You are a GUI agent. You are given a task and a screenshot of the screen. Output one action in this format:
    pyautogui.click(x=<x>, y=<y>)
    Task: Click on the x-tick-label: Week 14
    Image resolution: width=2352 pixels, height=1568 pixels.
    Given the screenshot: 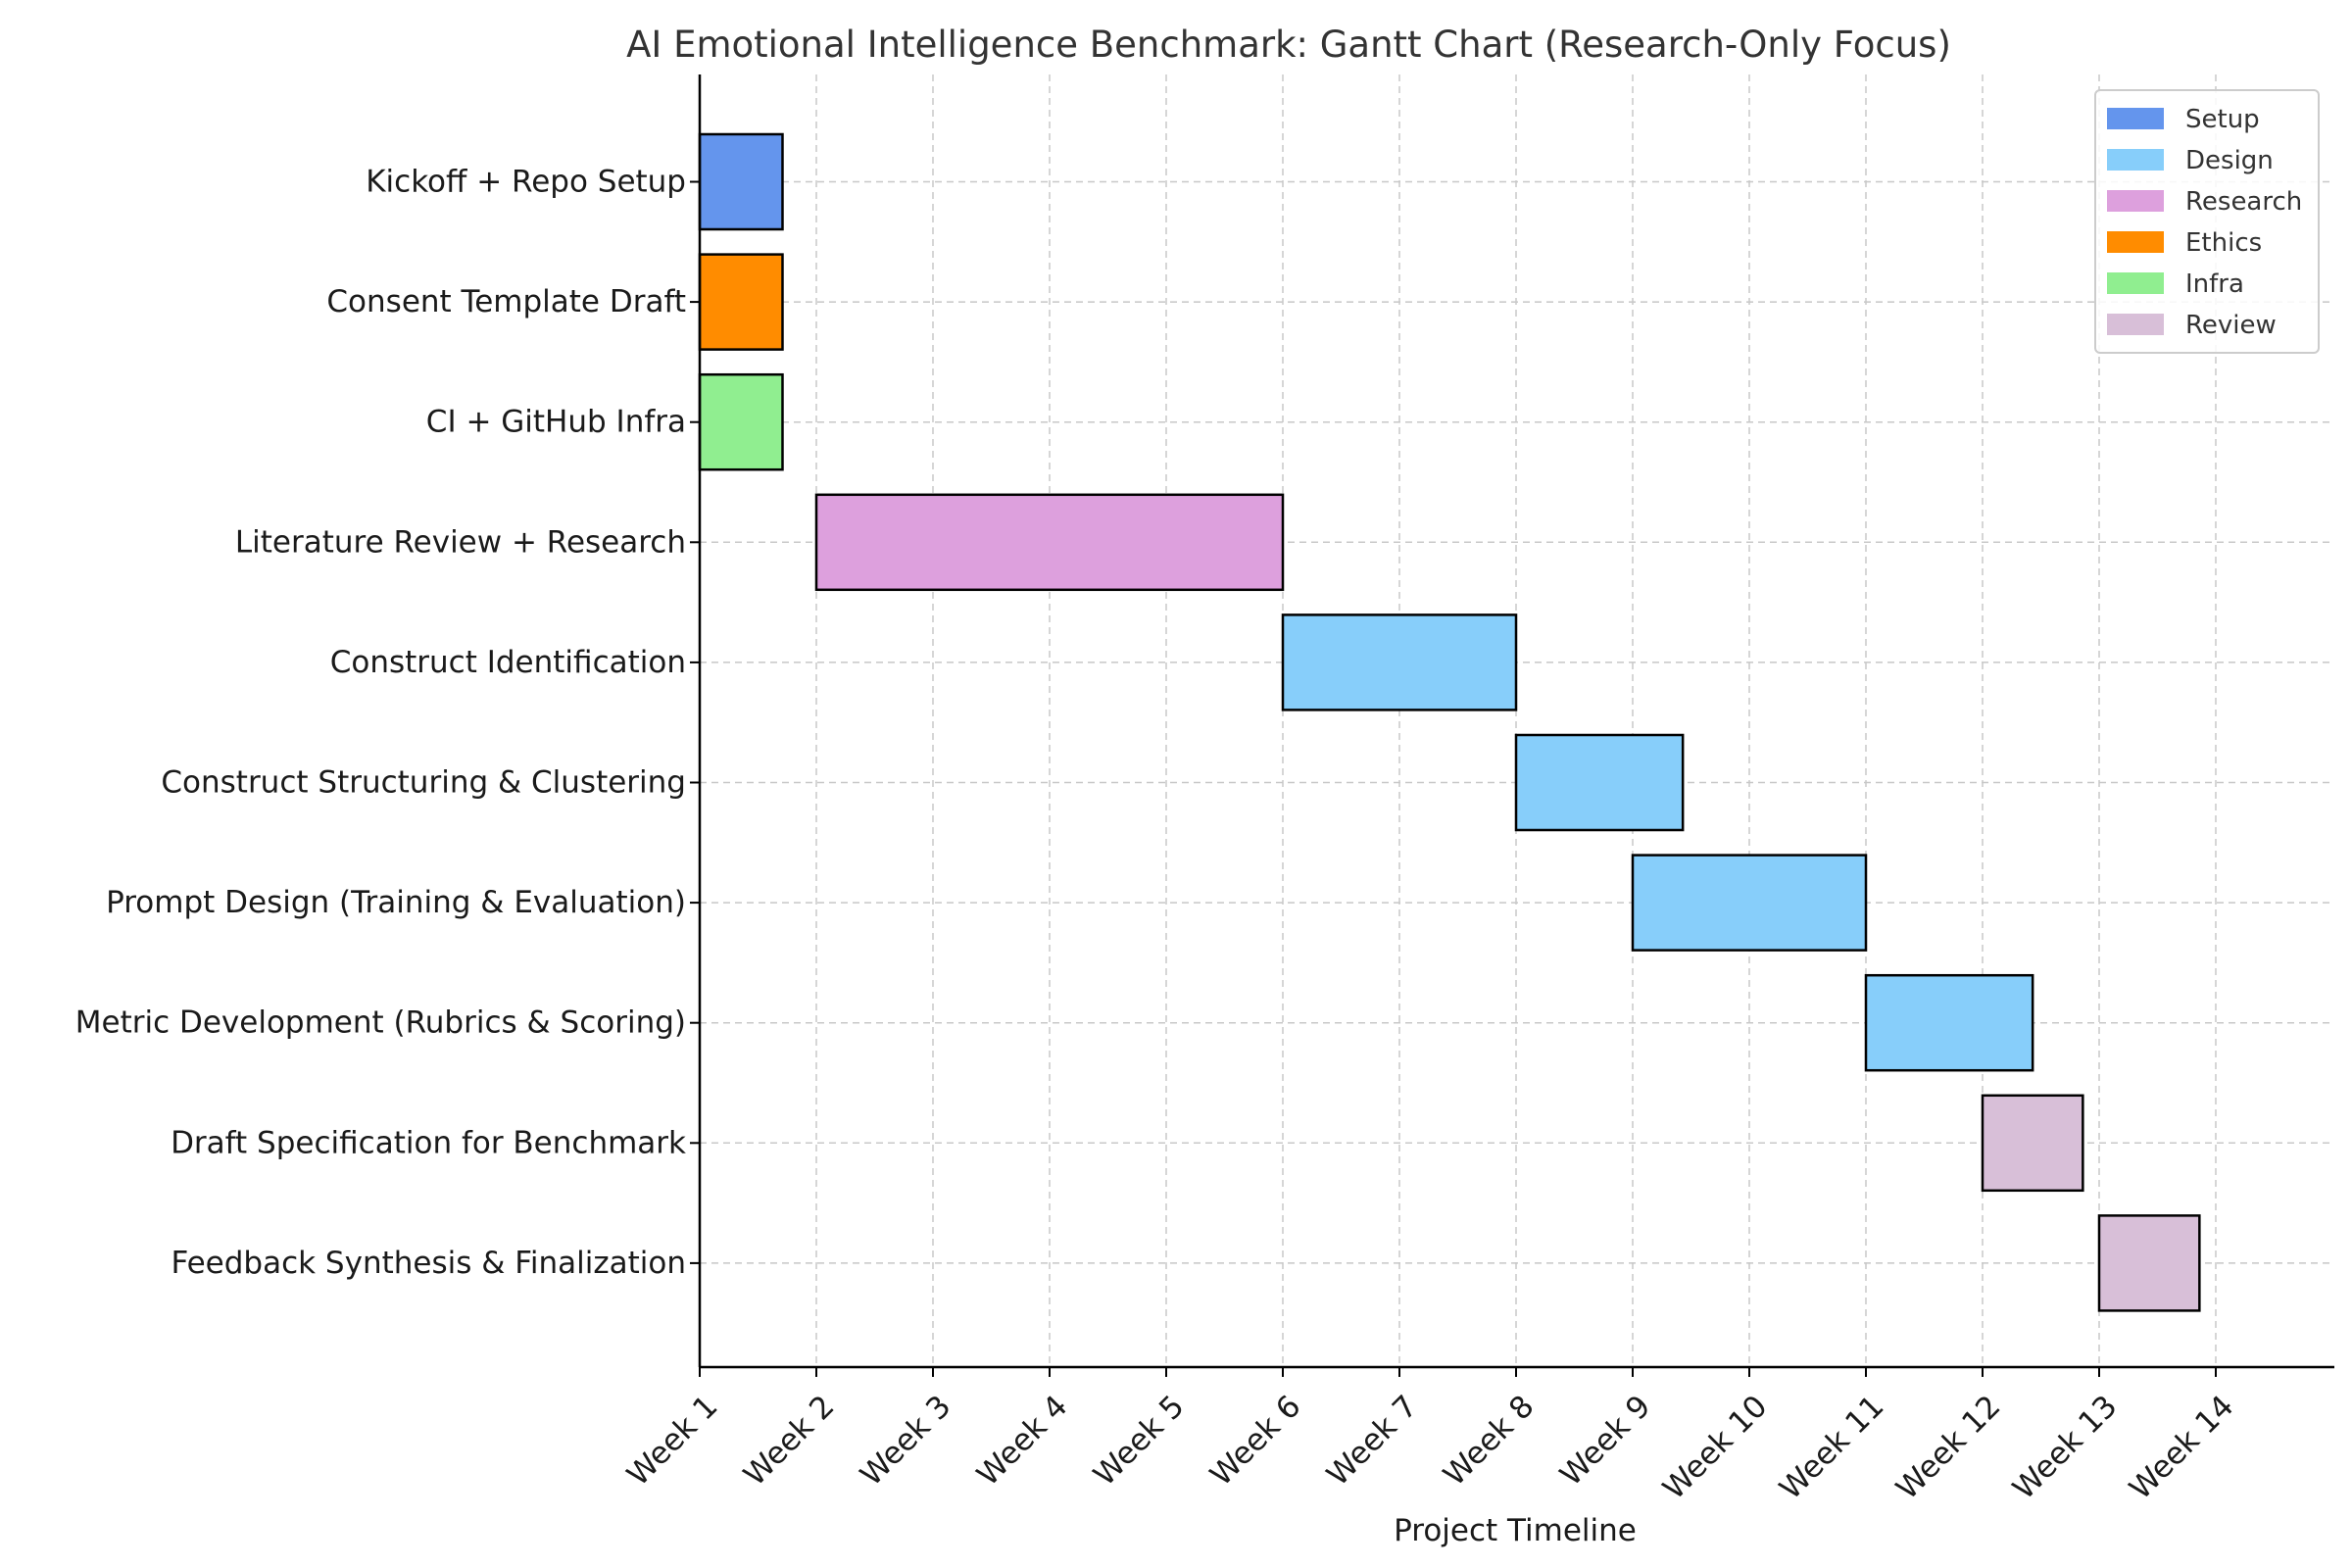 What is the action you would take?
    pyautogui.click(x=2181, y=1447)
    